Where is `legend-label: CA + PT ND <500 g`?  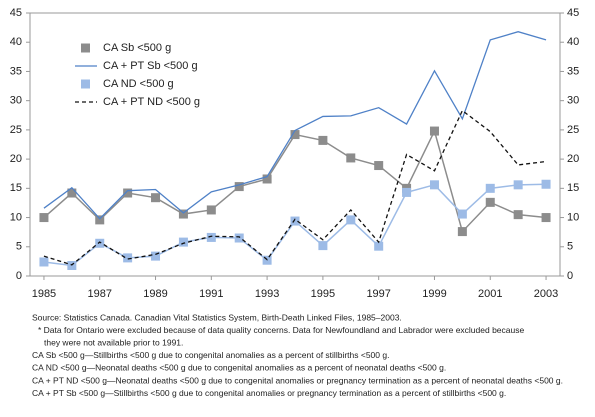
legend-label: CA + PT ND <500 g is located at coordinates (151, 102).